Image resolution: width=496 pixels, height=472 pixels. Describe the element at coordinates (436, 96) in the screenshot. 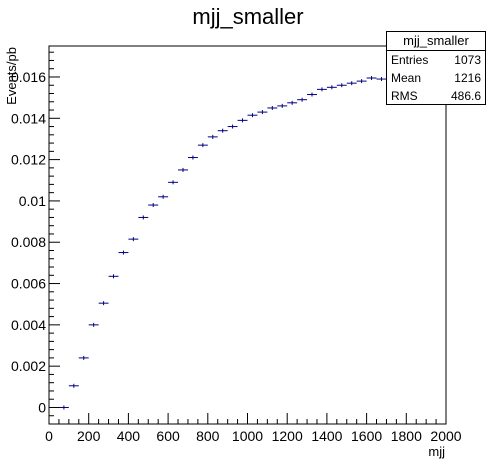

I see `stats-row-rms: RMS 486.6` at that location.